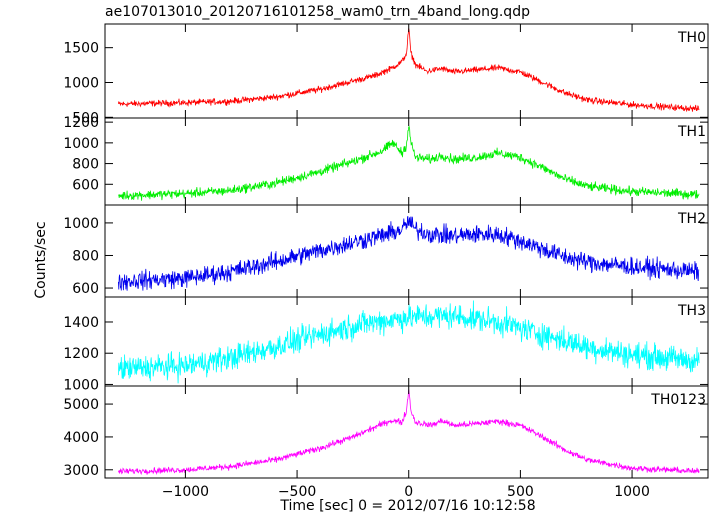  I want to click on series-line-th0123, so click(409, 432).